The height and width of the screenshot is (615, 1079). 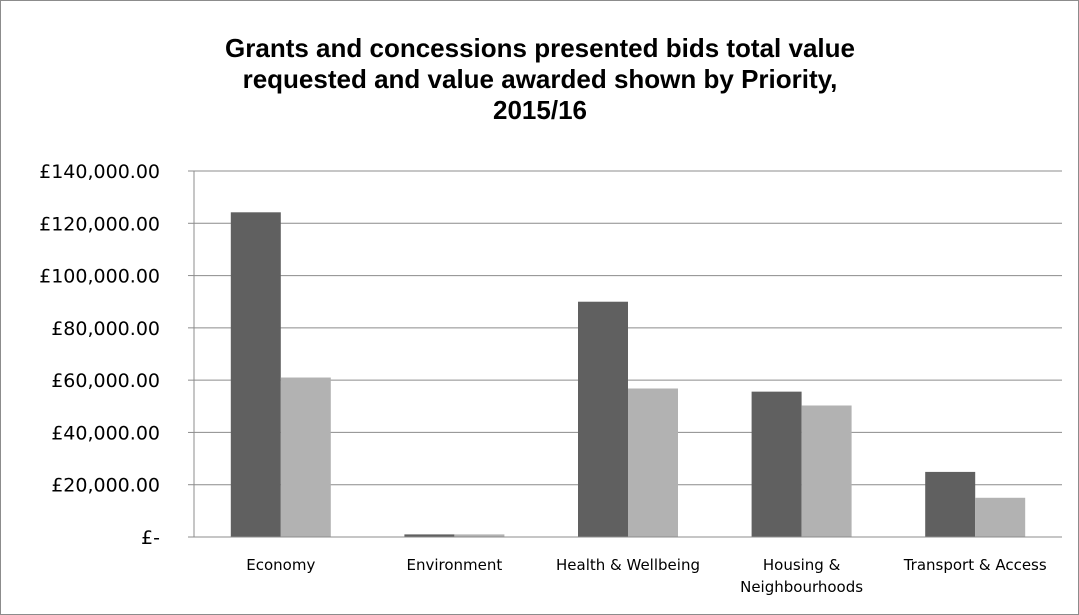 What do you see at coordinates (105, 486) in the screenshot?
I see `y-tick-label: £20,000.00` at bounding box center [105, 486].